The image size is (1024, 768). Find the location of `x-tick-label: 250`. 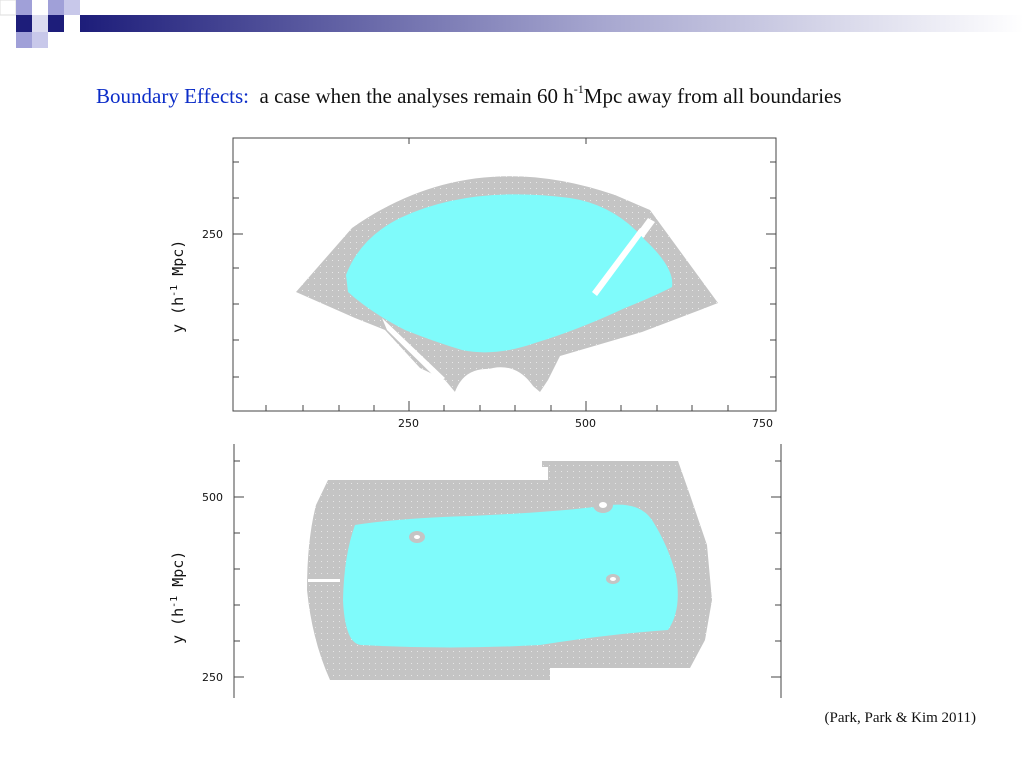

x-tick-label: 250 is located at coordinates (408, 423).